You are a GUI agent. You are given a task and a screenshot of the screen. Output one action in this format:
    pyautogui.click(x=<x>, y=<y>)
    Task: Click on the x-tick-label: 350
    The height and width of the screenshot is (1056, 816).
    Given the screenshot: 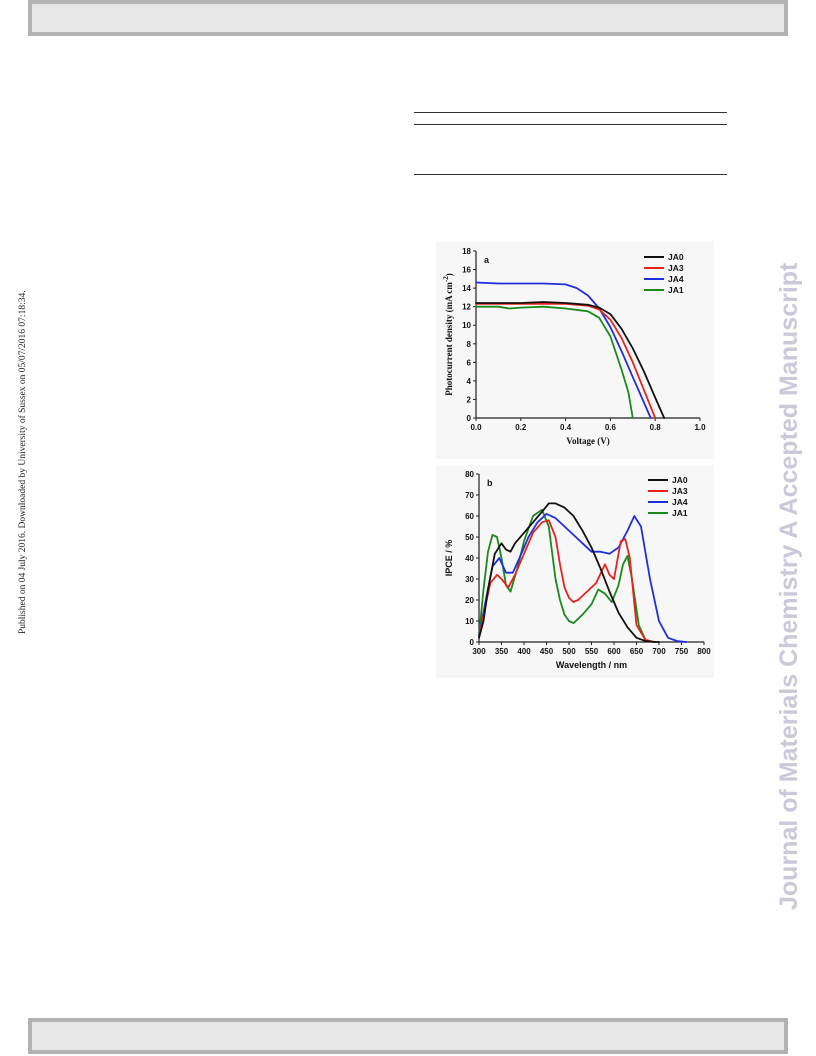 What is the action you would take?
    pyautogui.click(x=502, y=651)
    